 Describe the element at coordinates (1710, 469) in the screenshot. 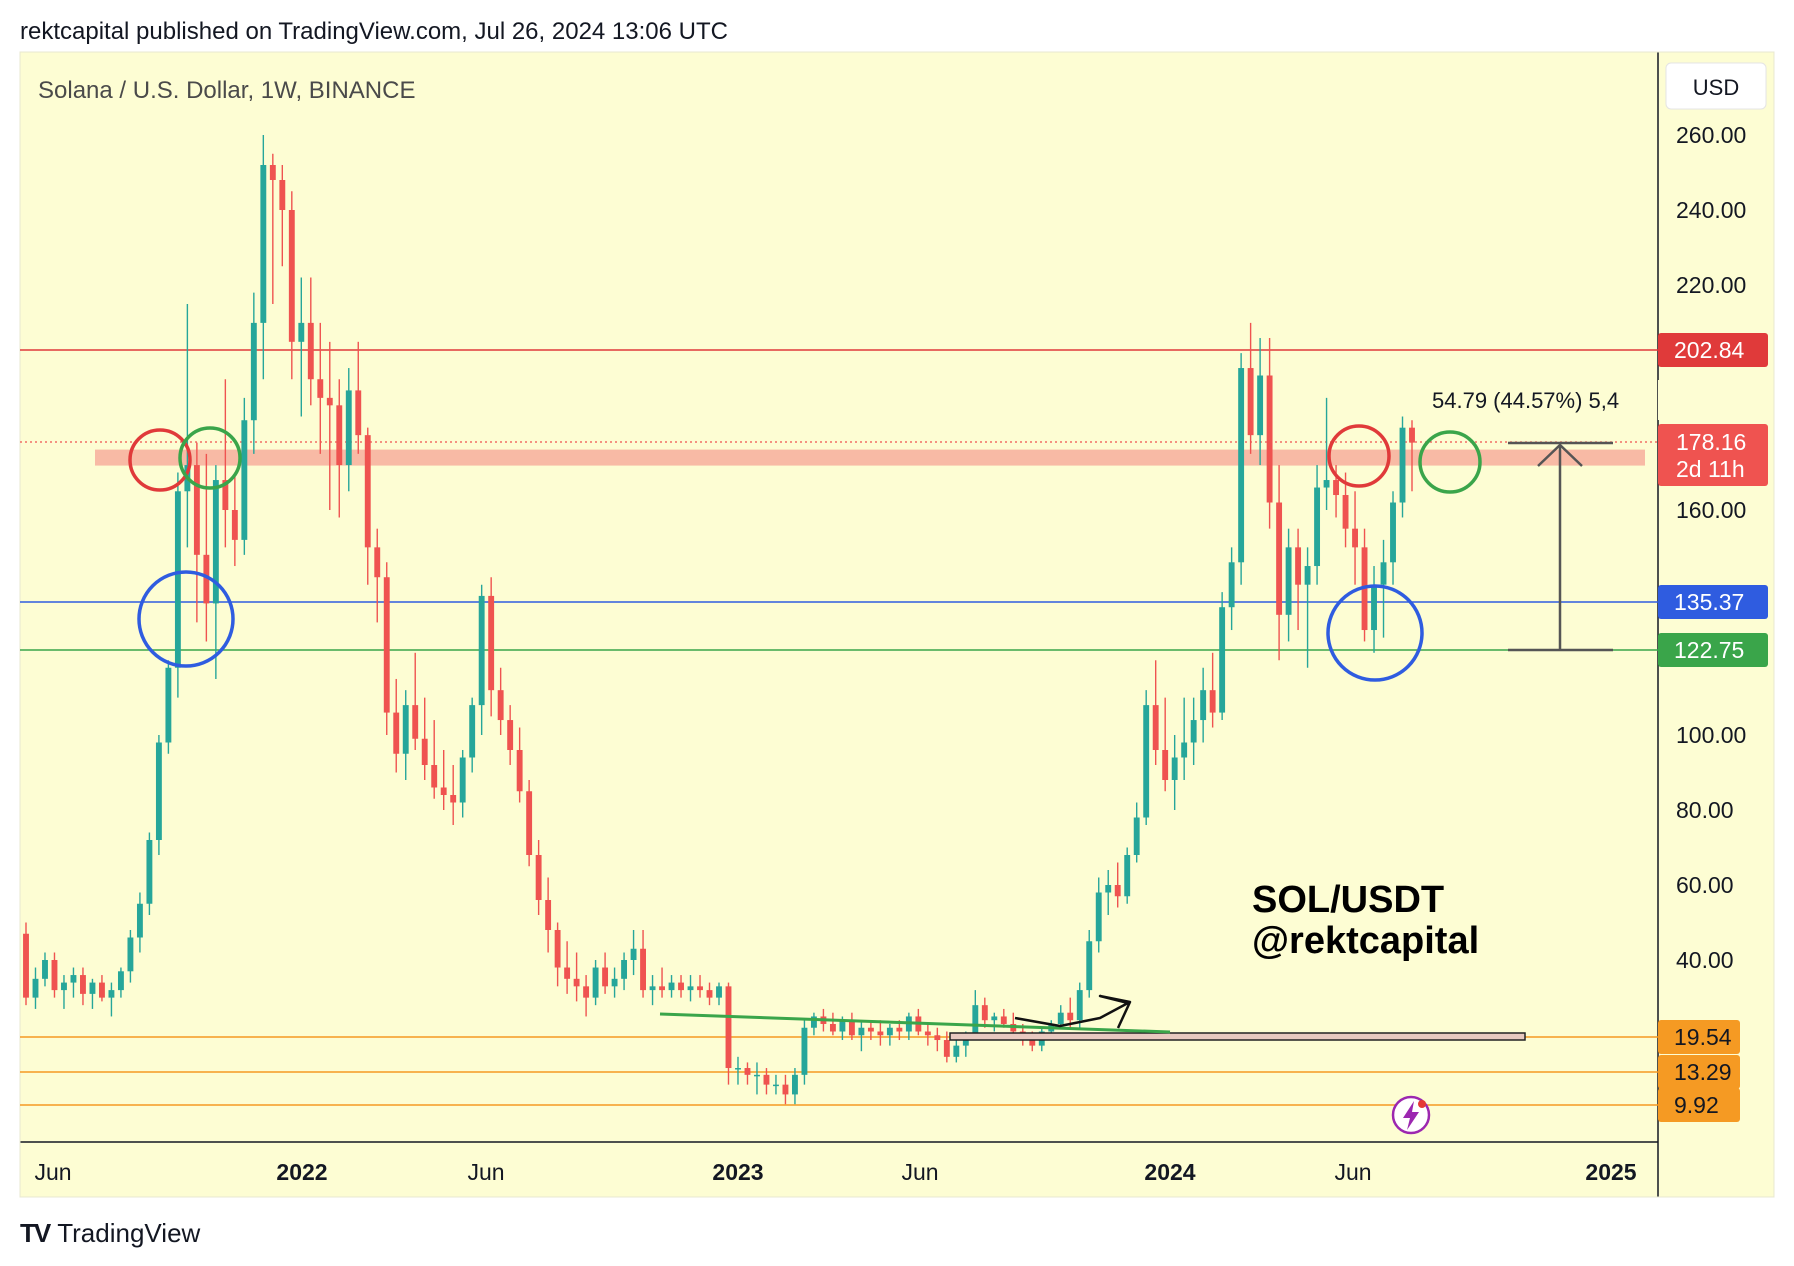

I see `countdown-label: 2d 11h` at that location.